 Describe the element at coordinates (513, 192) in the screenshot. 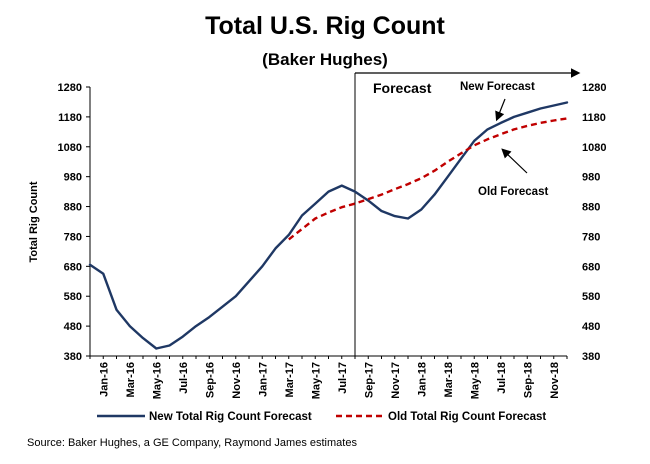

I see `old-forecast-annotation: Old Forecast` at that location.